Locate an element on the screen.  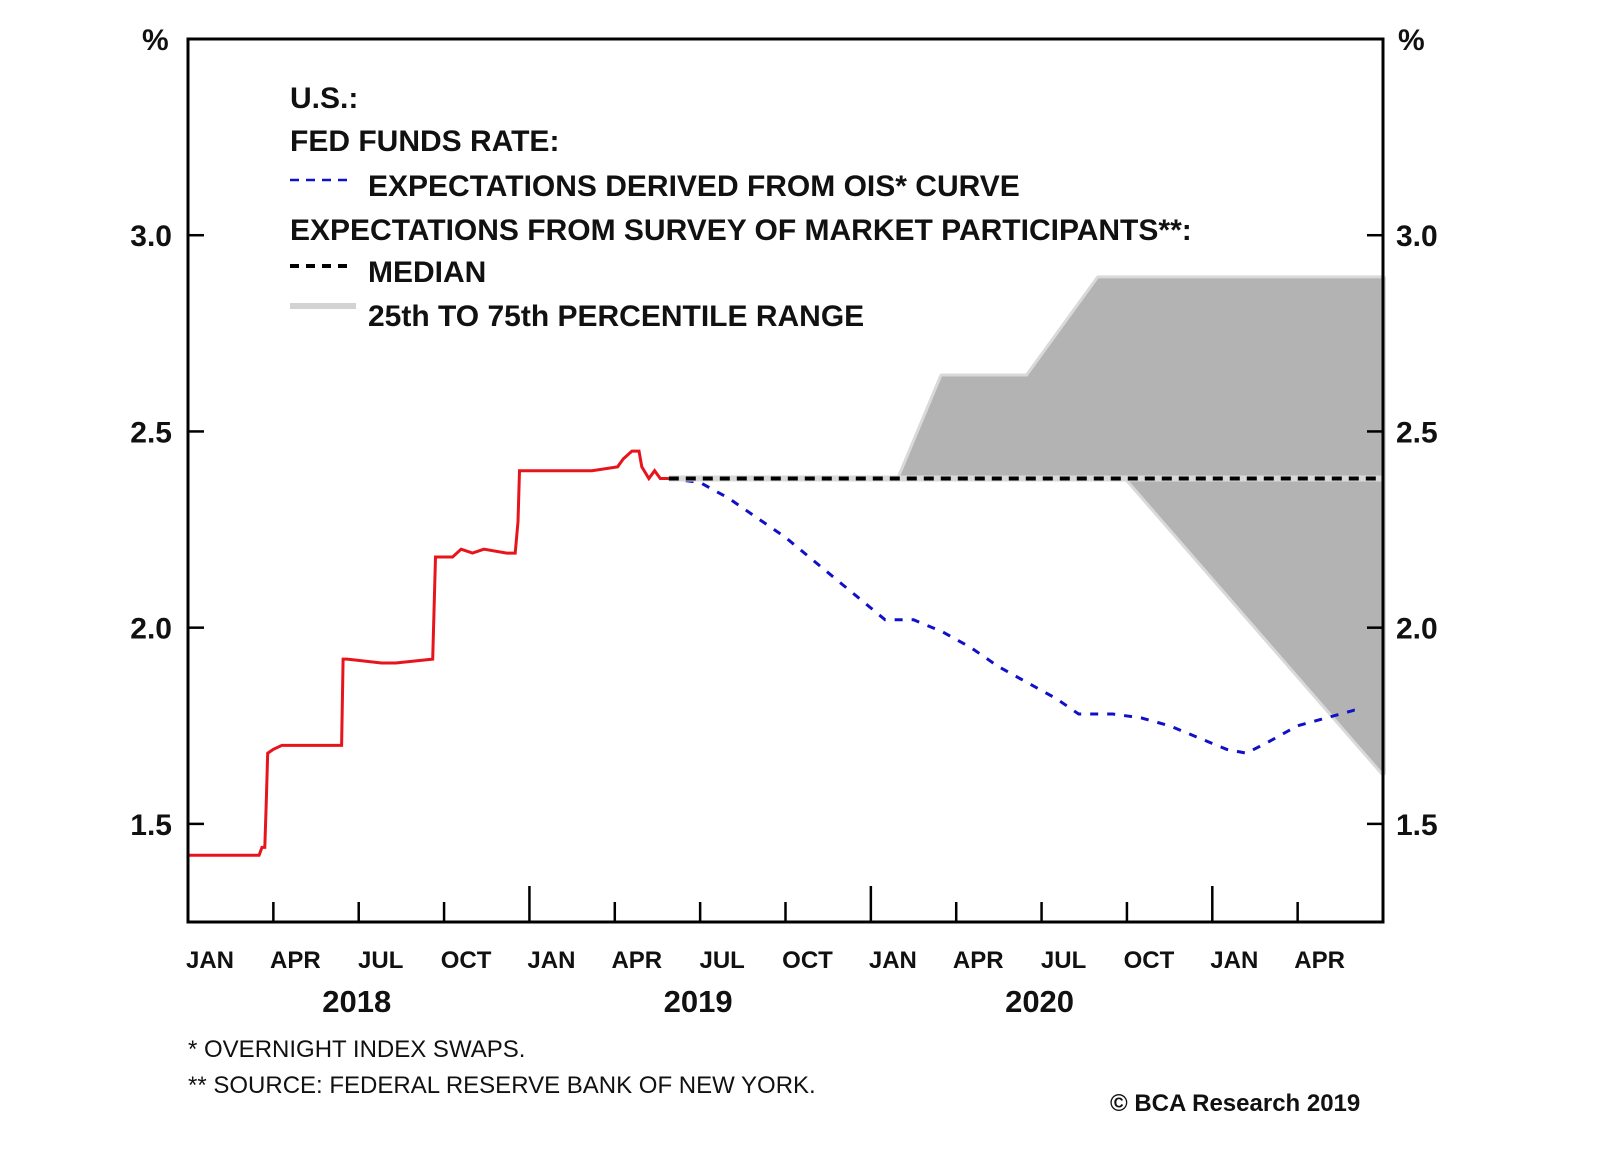
year-label: 2020 is located at coordinates (1039, 1001).